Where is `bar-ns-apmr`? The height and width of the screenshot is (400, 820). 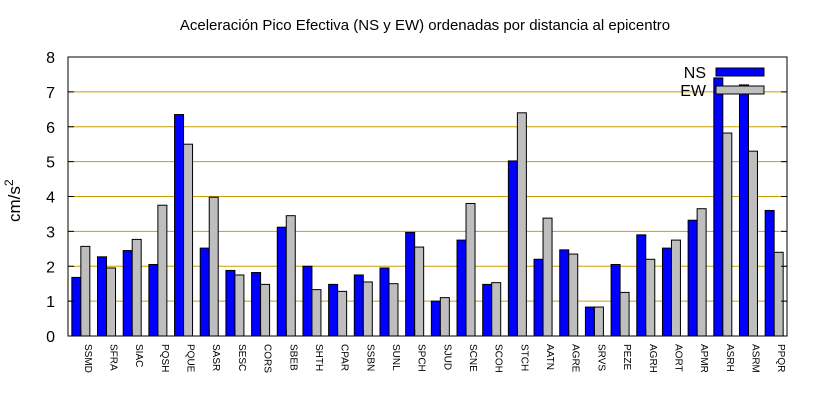
bar-ns-apmr is located at coordinates (692, 278).